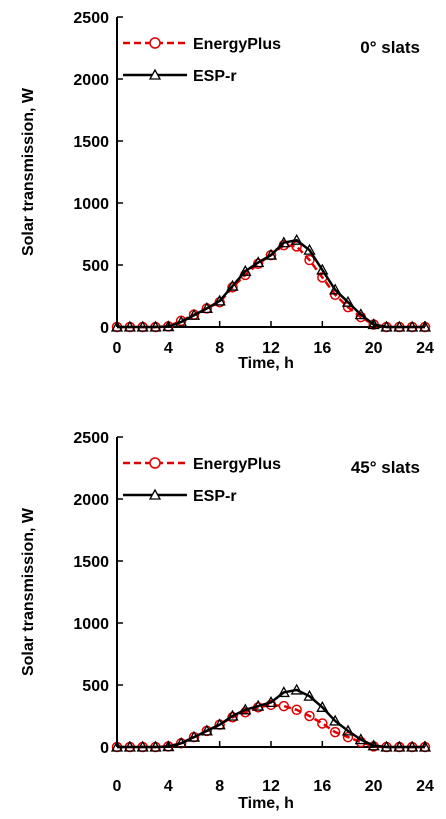  I want to click on legend-label: ESP-r, so click(215, 76).